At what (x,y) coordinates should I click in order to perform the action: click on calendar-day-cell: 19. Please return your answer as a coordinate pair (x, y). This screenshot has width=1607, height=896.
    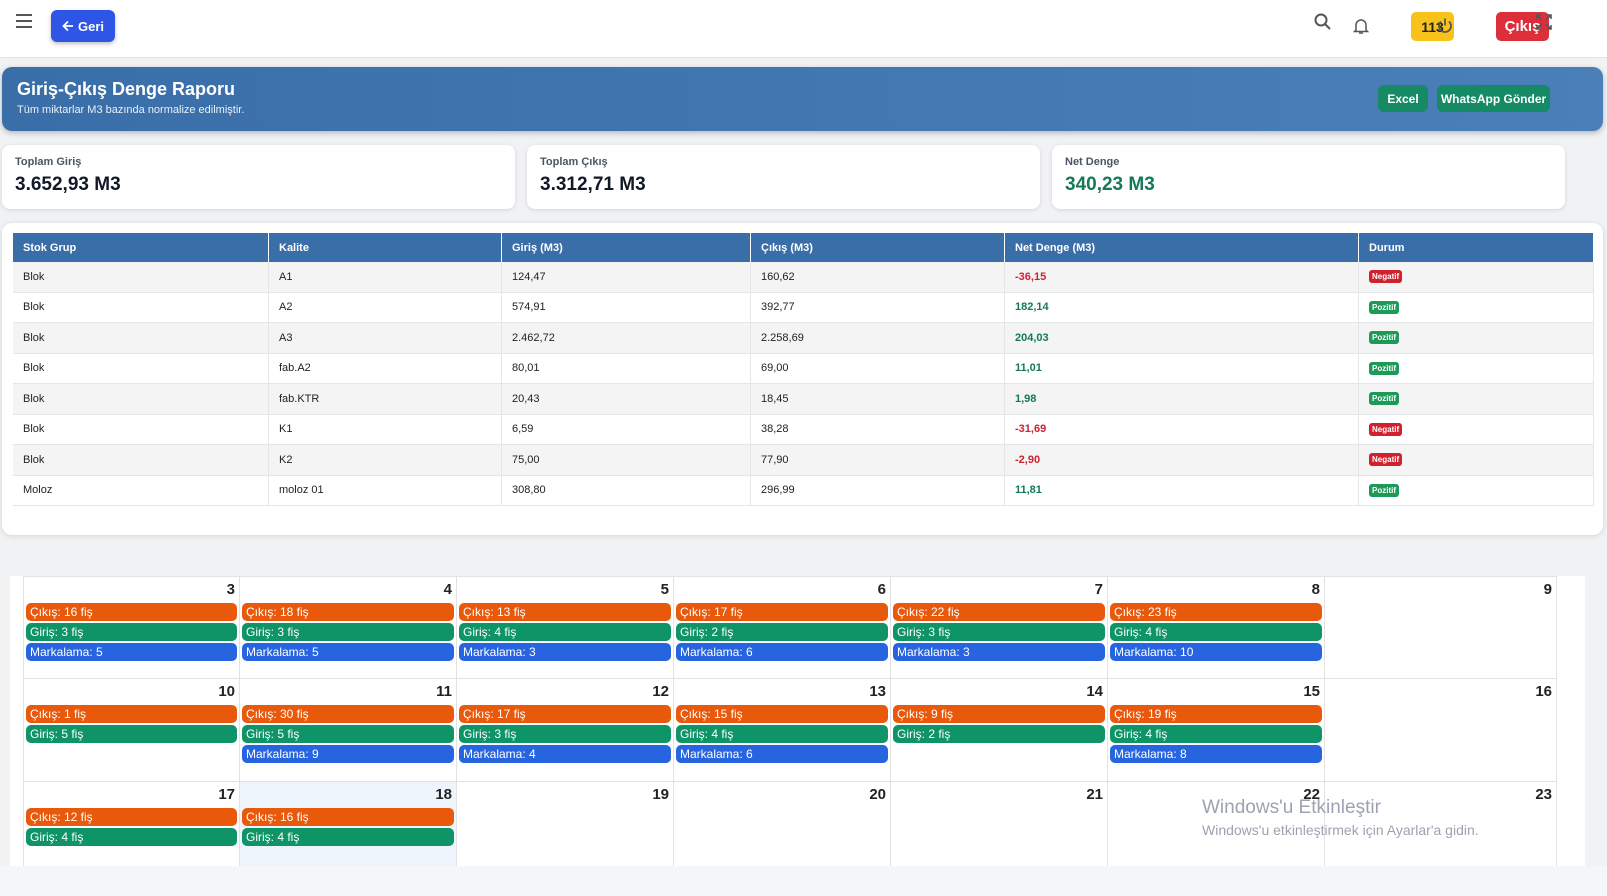
    Looking at the image, I should click on (565, 824).